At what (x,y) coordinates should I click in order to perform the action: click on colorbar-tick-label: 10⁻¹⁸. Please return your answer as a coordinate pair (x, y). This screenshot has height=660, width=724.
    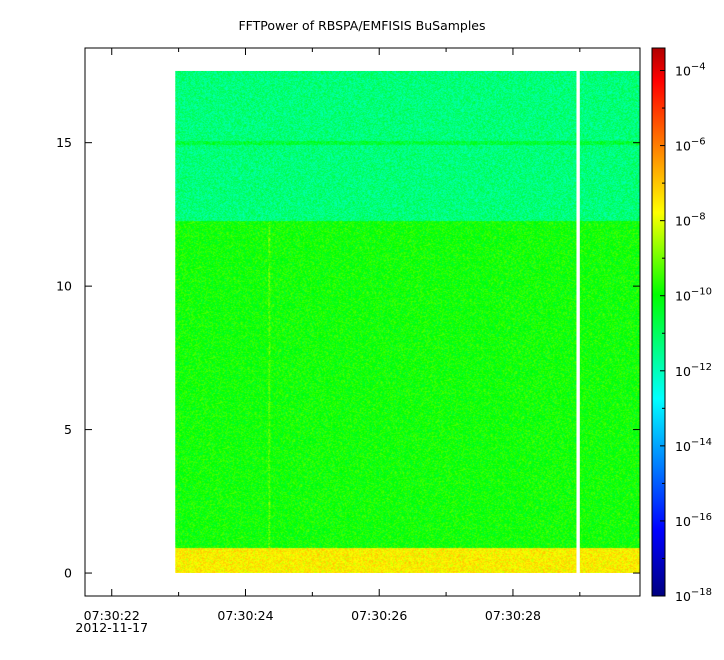
    Looking at the image, I should click on (693, 595).